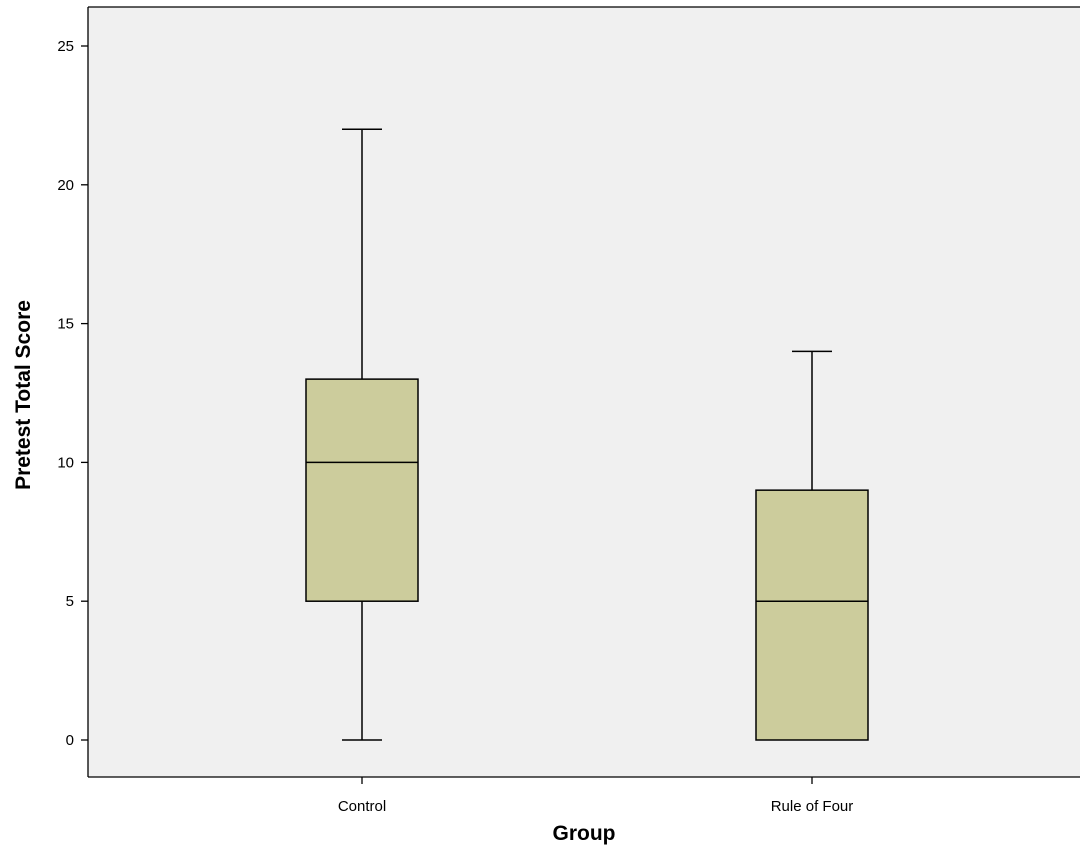 The height and width of the screenshot is (858, 1080). I want to click on y-tick-label: 20, so click(65, 185).